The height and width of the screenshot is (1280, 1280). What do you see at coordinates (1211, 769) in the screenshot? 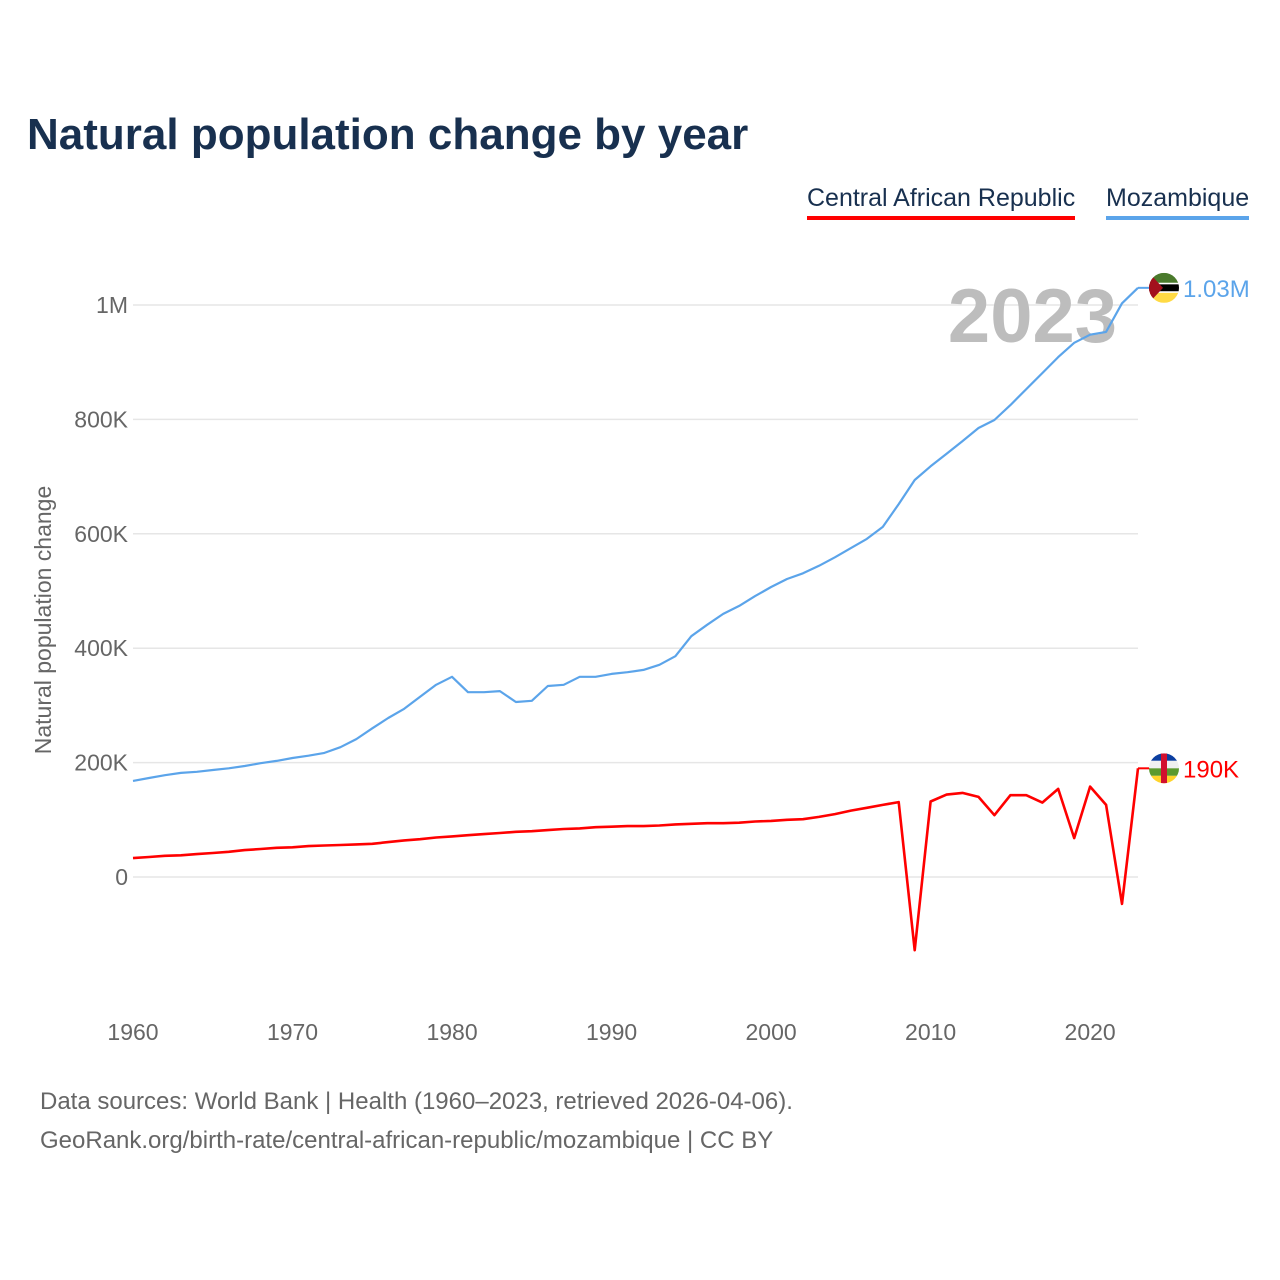
I see `end-value-label: 190K` at bounding box center [1211, 769].